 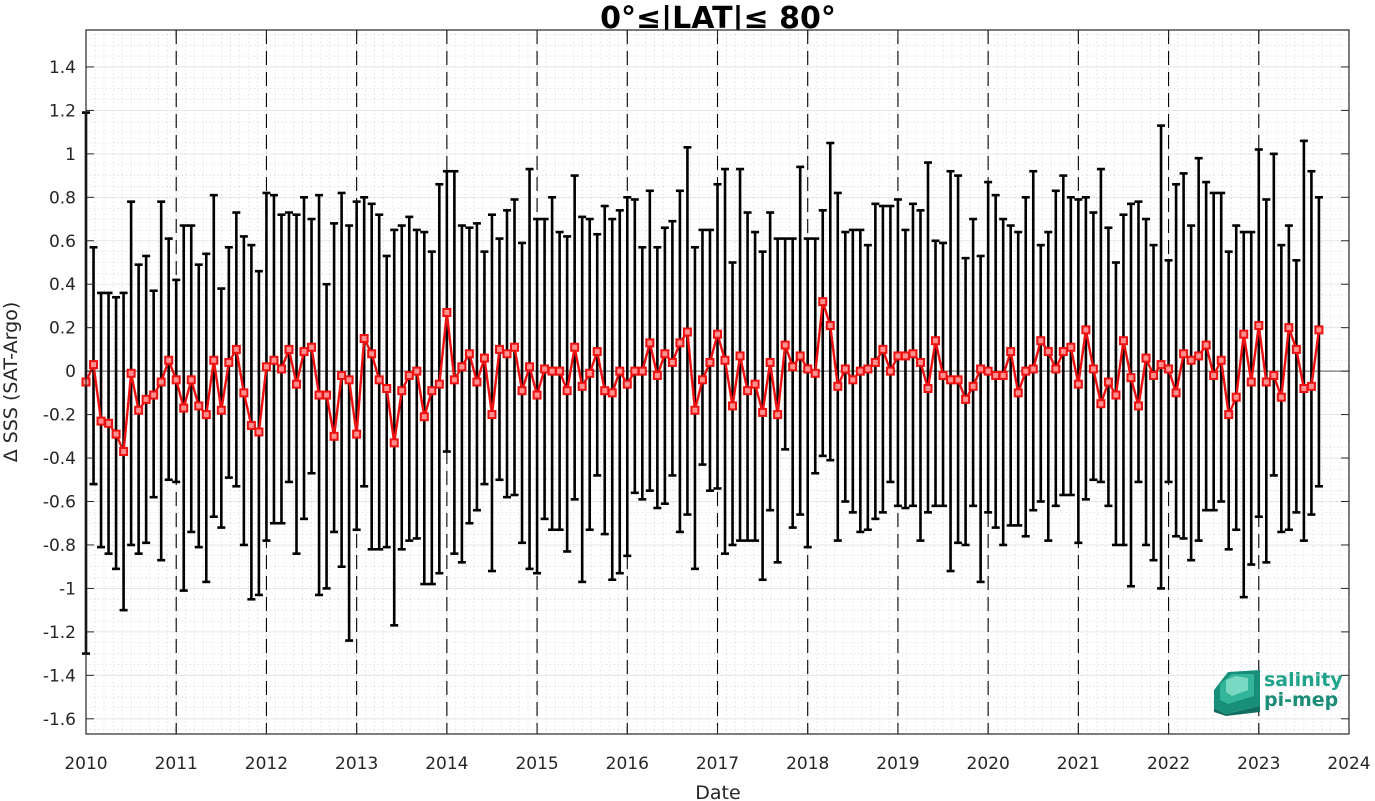 I want to click on x-tick-label: 2013, so click(x=356, y=764).